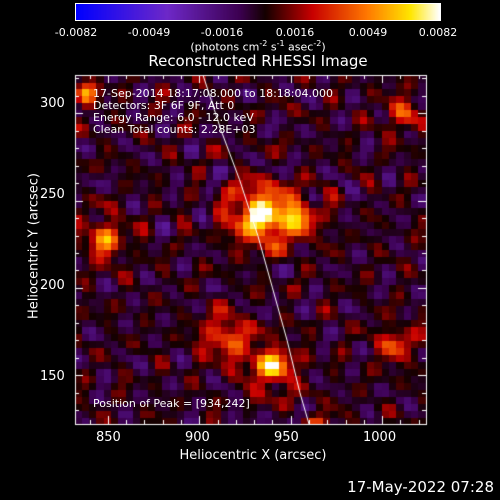 The height and width of the screenshot is (500, 500). I want to click on annotation-clean: Clean Total counts: 2.28E+03, so click(174, 129).